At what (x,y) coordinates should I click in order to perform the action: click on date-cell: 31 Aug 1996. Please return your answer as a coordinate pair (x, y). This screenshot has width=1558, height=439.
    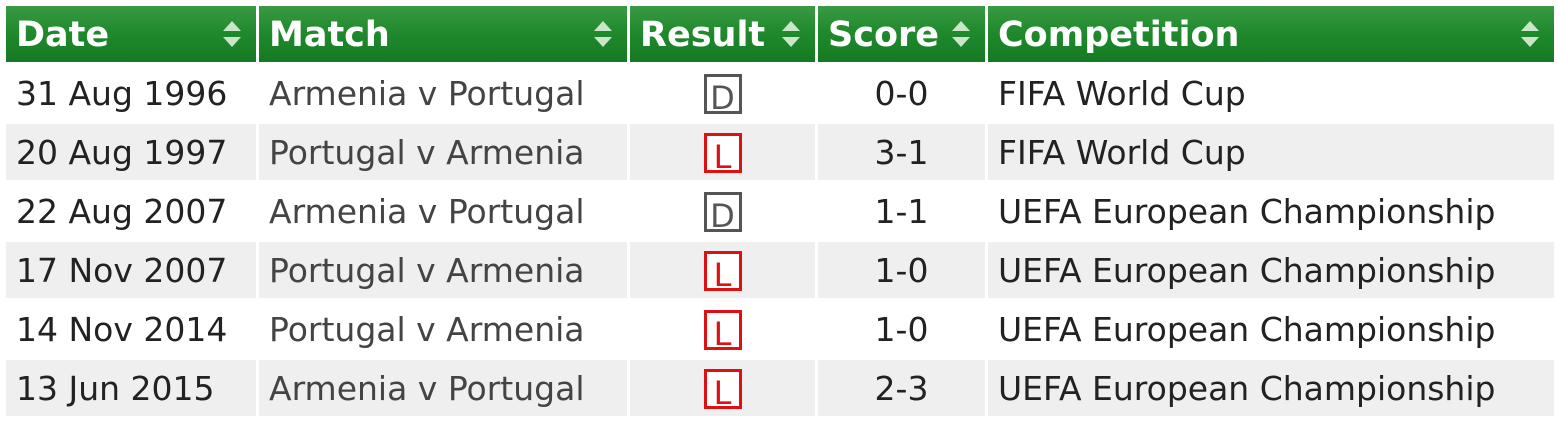
    Looking at the image, I should click on (131, 93).